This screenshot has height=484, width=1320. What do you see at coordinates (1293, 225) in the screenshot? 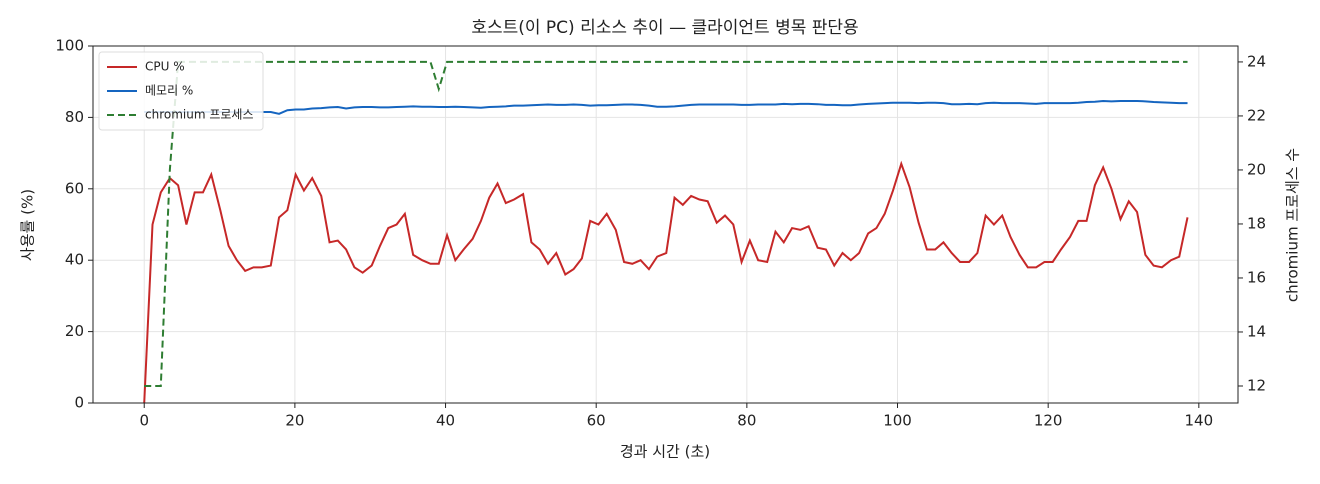
I see `y2-axis-label: chromium 프로세스 수` at bounding box center [1293, 225].